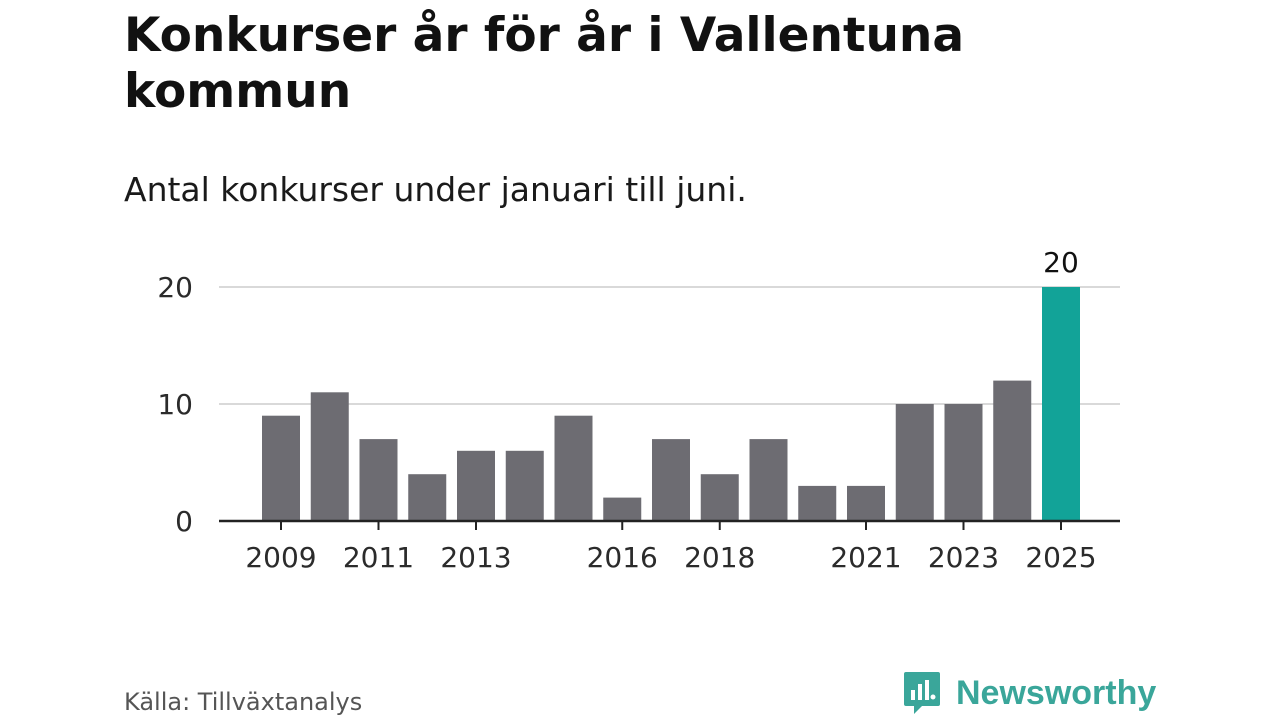 This screenshot has width=1280, height=720. What do you see at coordinates (817, 503) in the screenshot?
I see `bar-2020` at bounding box center [817, 503].